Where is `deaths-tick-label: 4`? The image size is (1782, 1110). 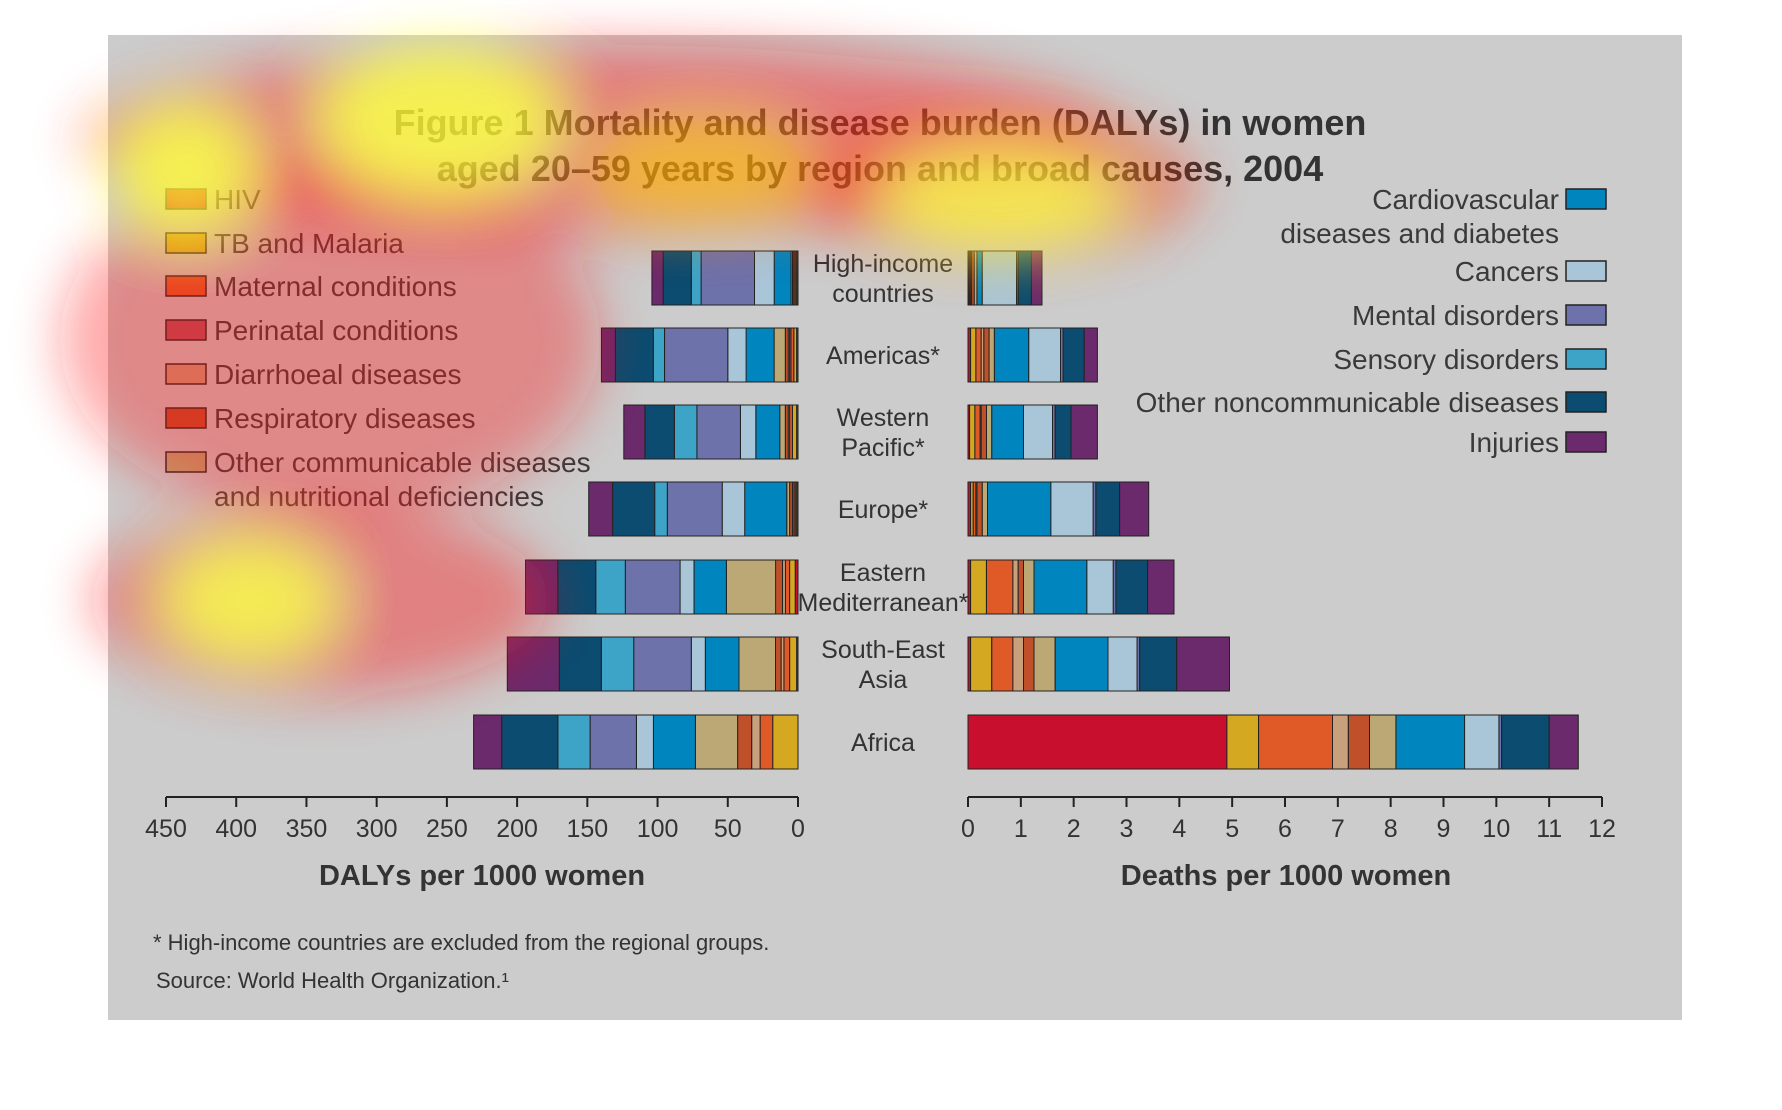
deaths-tick-label: 4 is located at coordinates (1179, 829).